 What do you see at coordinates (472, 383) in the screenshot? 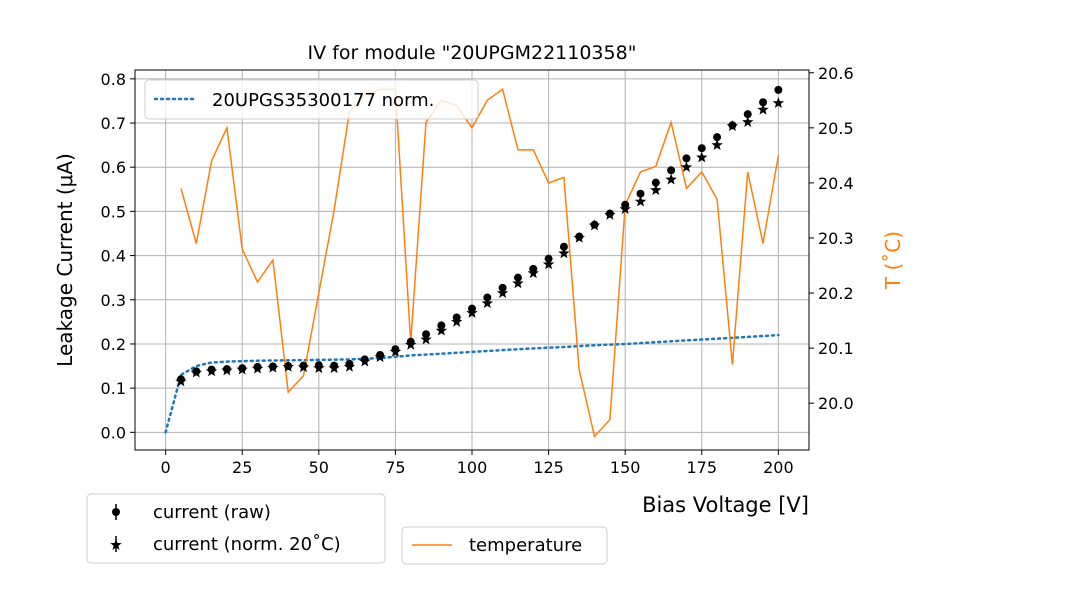
I see `reference-line` at bounding box center [472, 383].